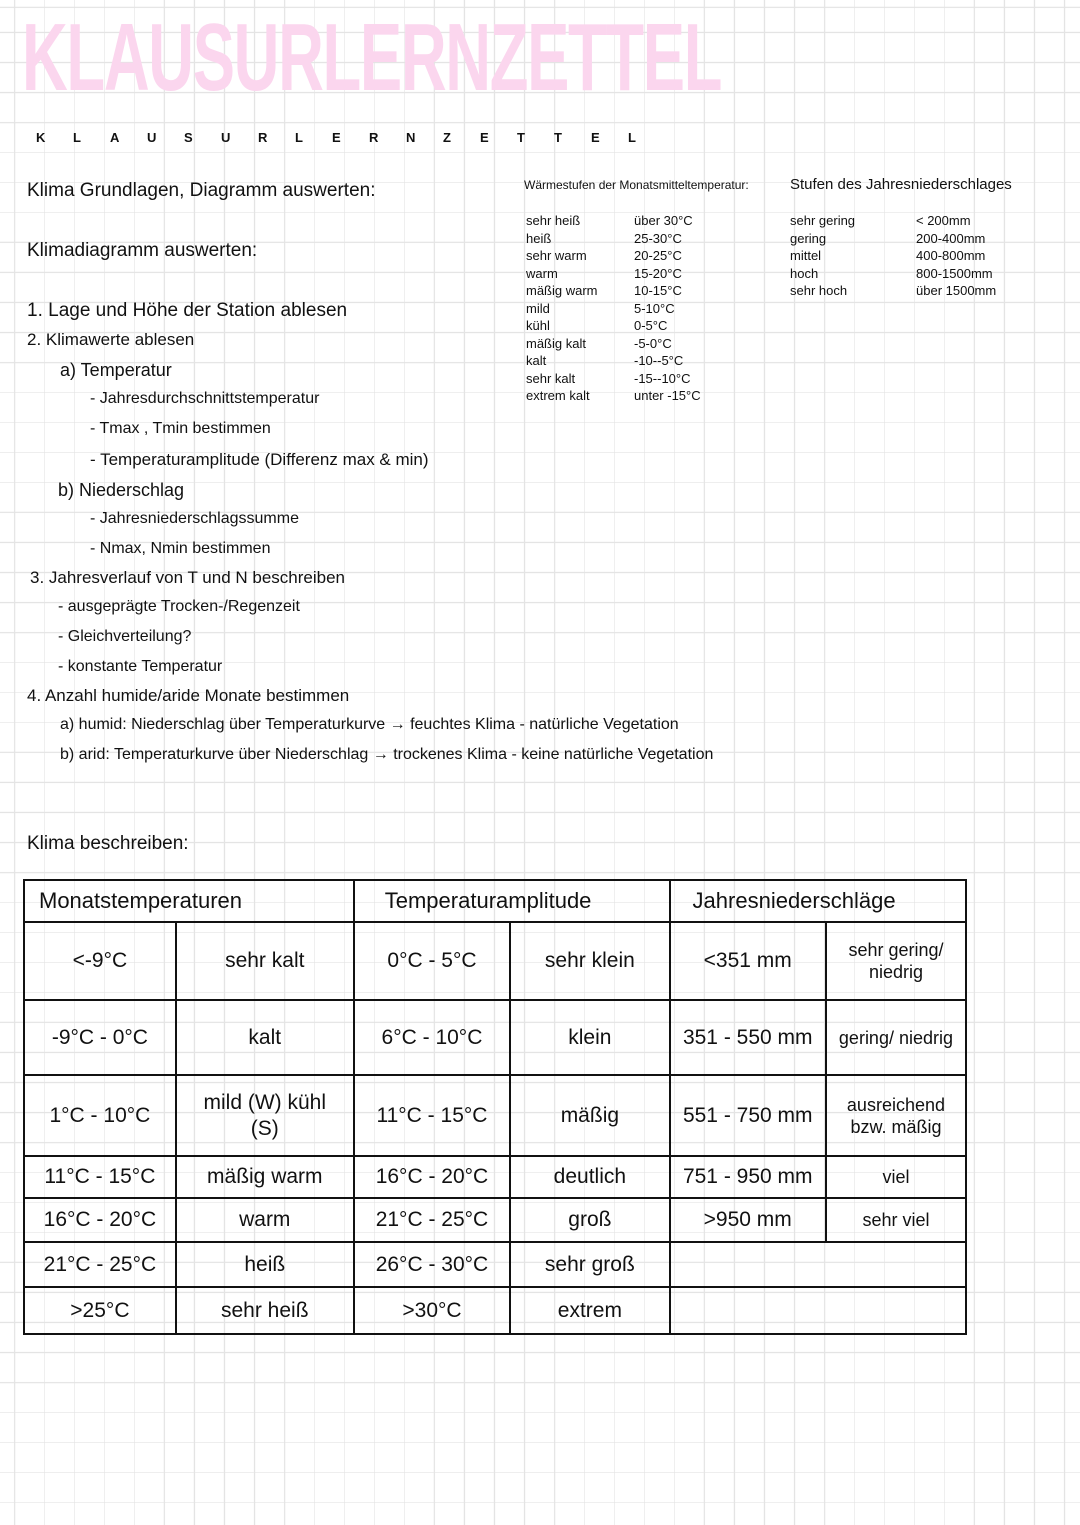 Image resolution: width=1080 pixels, height=1525 pixels. Describe the element at coordinates (180, 428) in the screenshot. I see `step-item: - Tmax , Tmin bestimmen` at that location.